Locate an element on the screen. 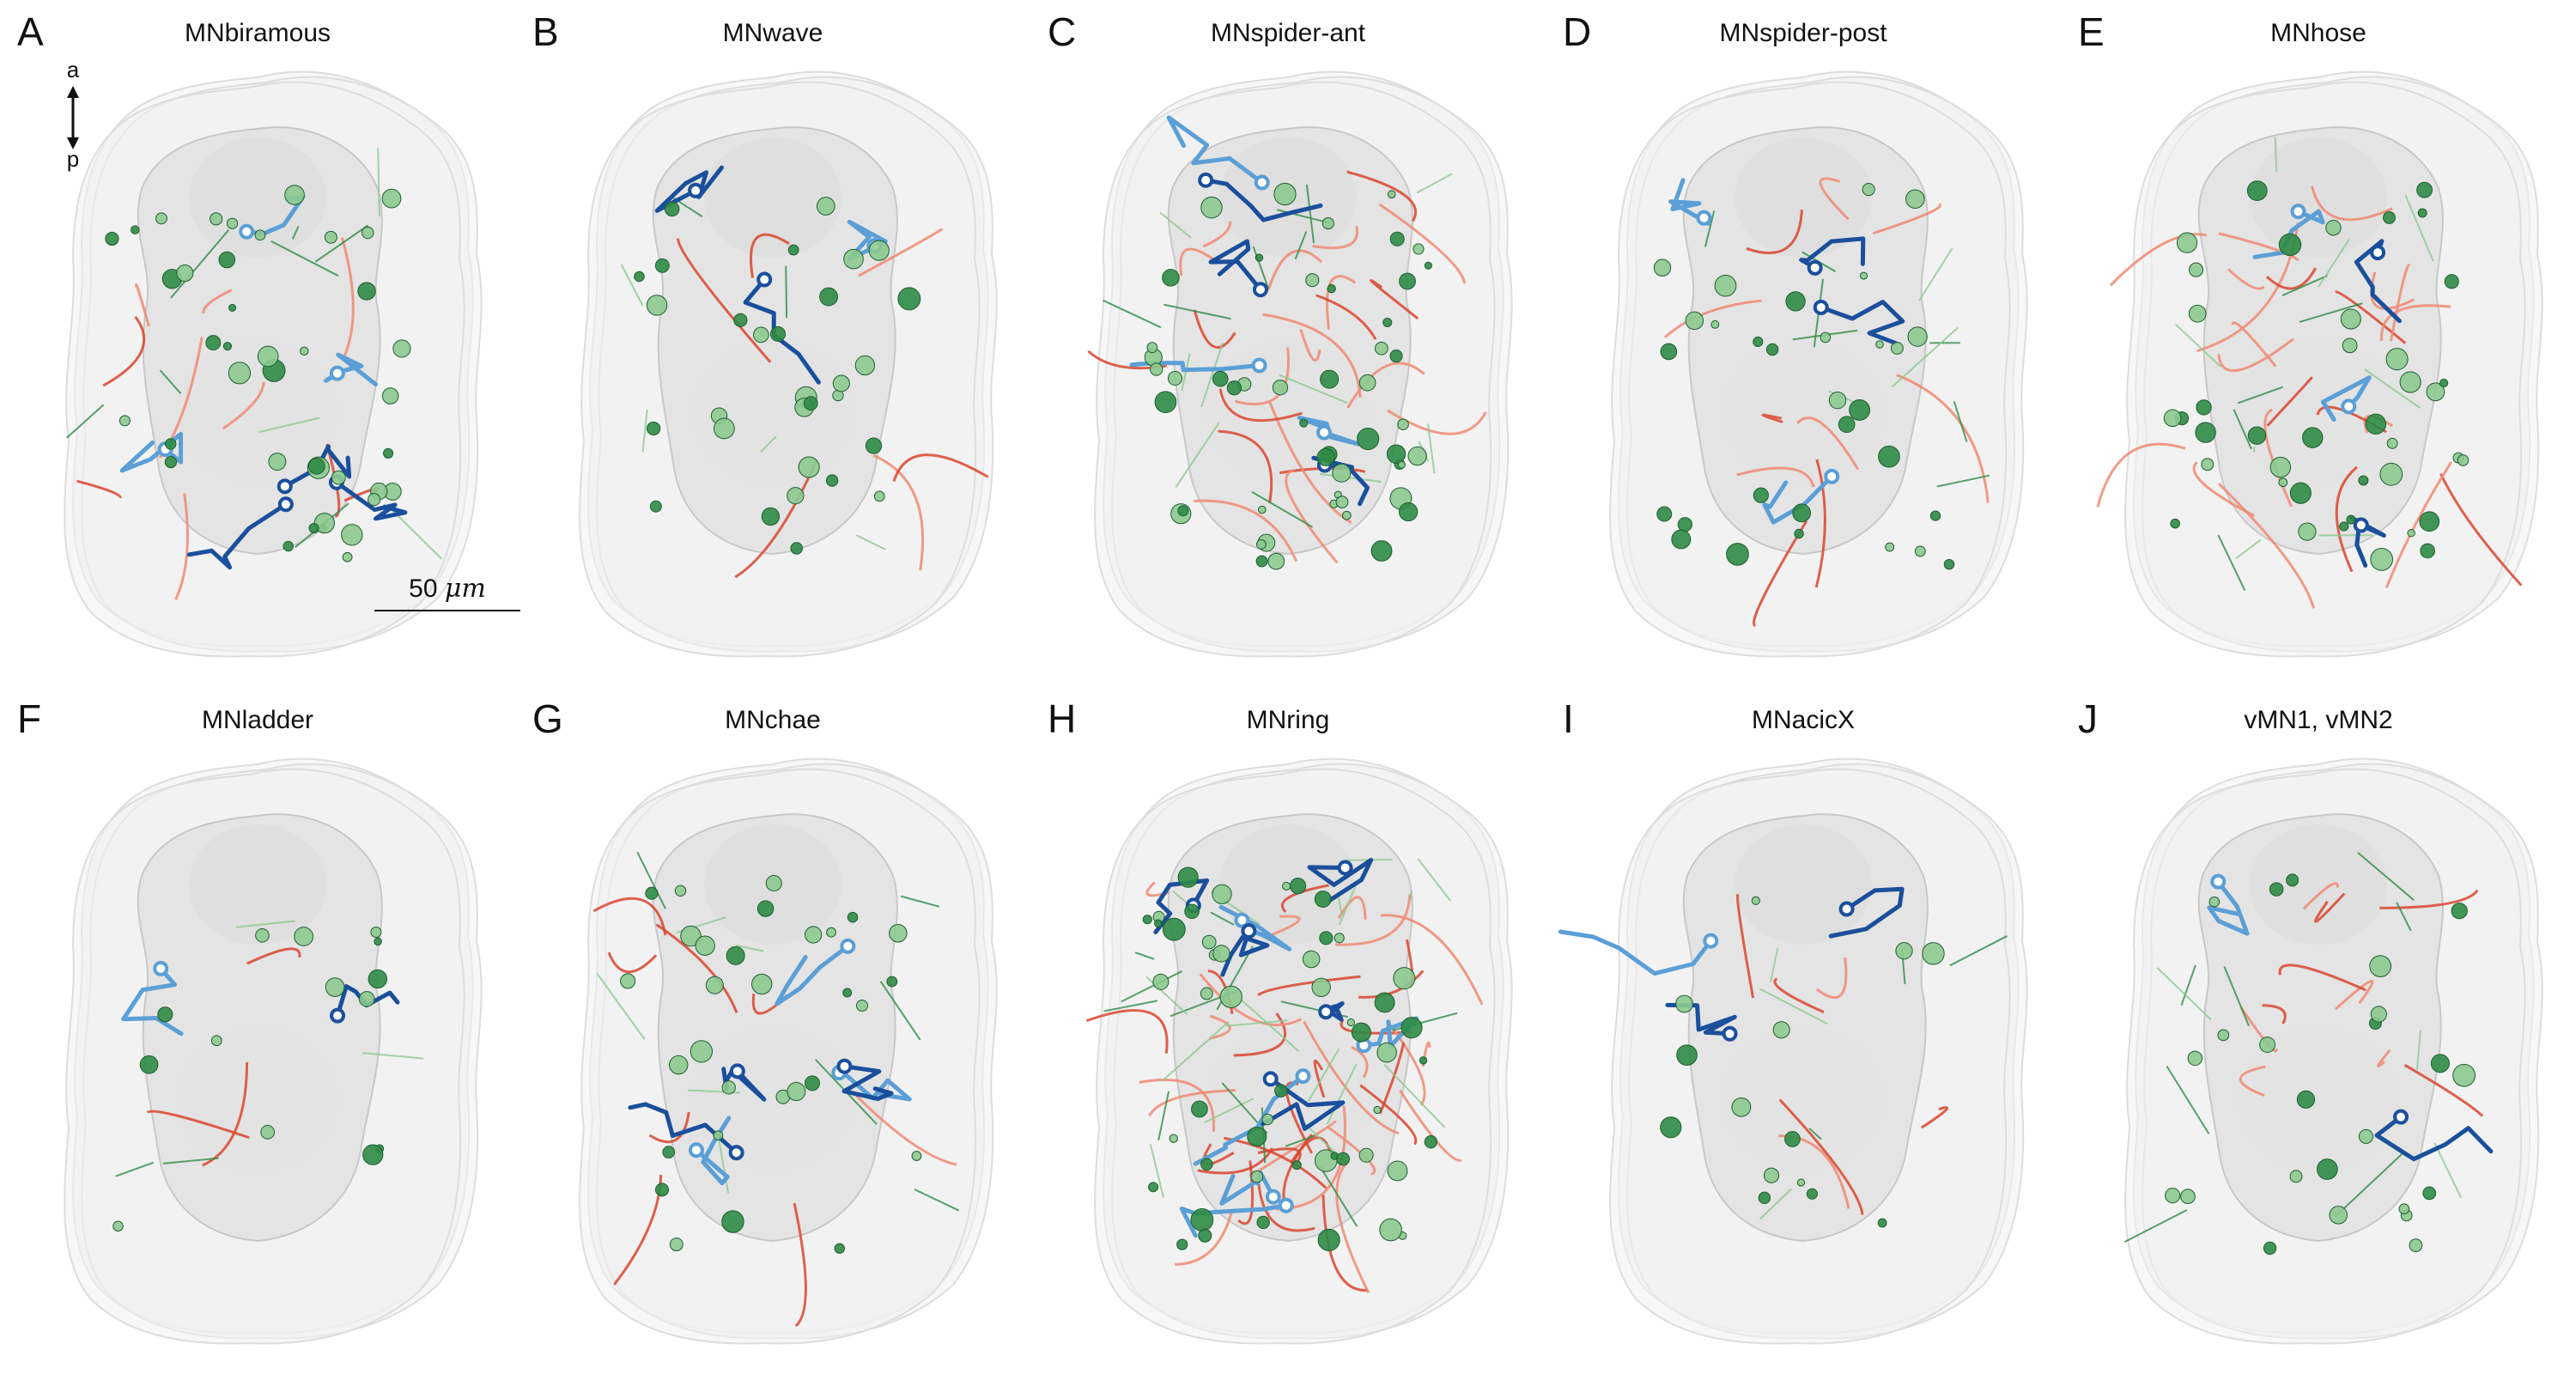 The height and width of the screenshot is (1374, 2576). panel-b: B MNwave is located at coordinates (772, 343).